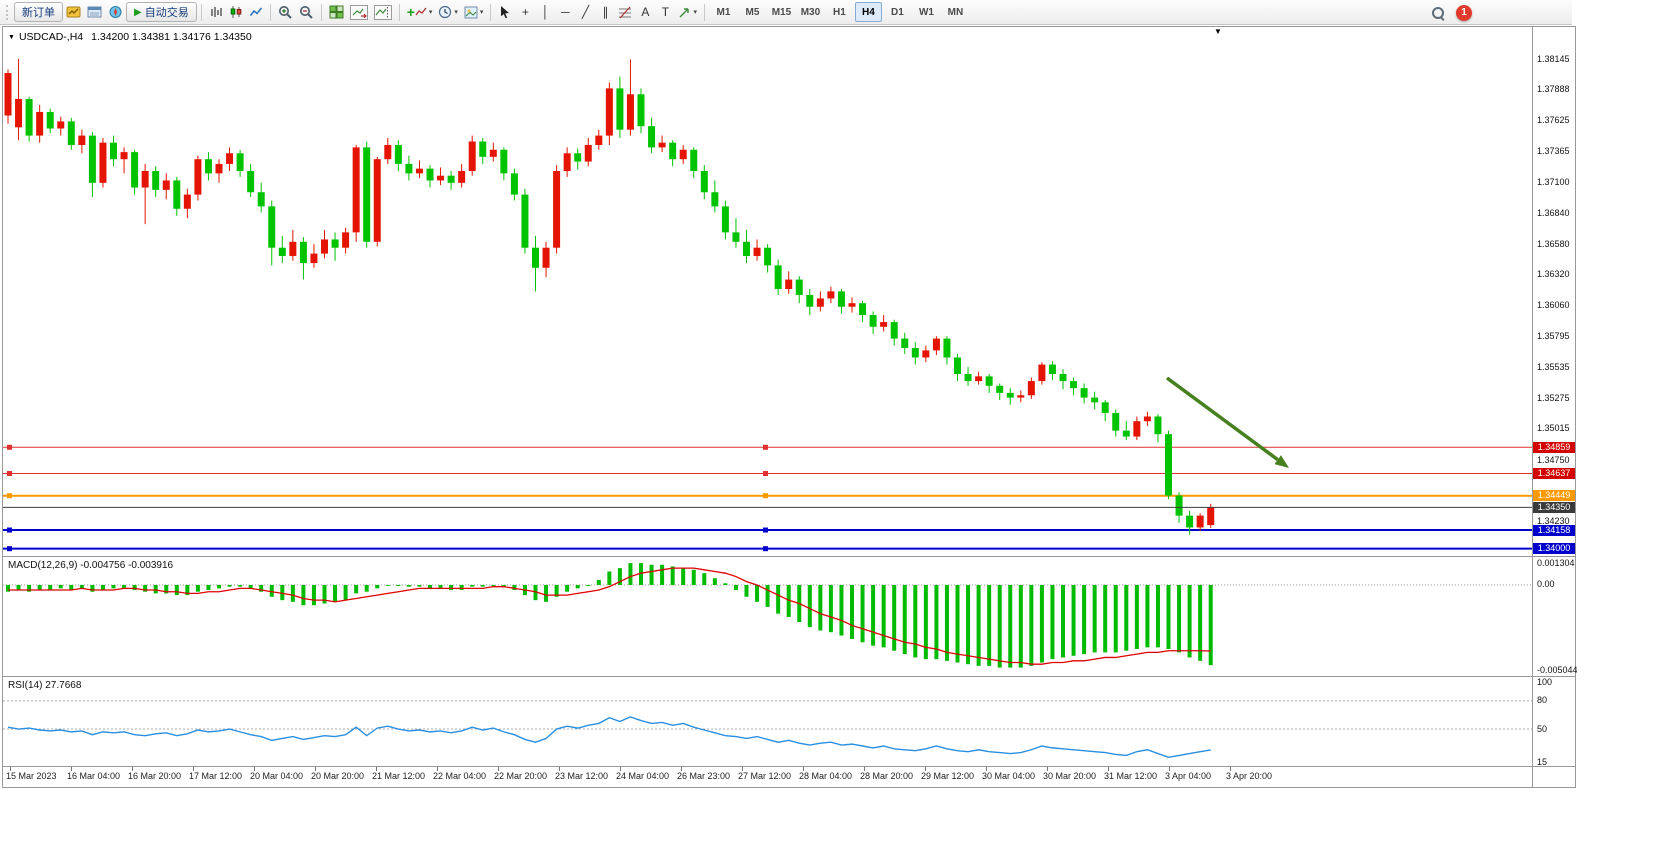 The height and width of the screenshot is (844, 1665). Describe the element at coordinates (767, 721) in the screenshot. I see `rsi-indicator-canvas` at that location.